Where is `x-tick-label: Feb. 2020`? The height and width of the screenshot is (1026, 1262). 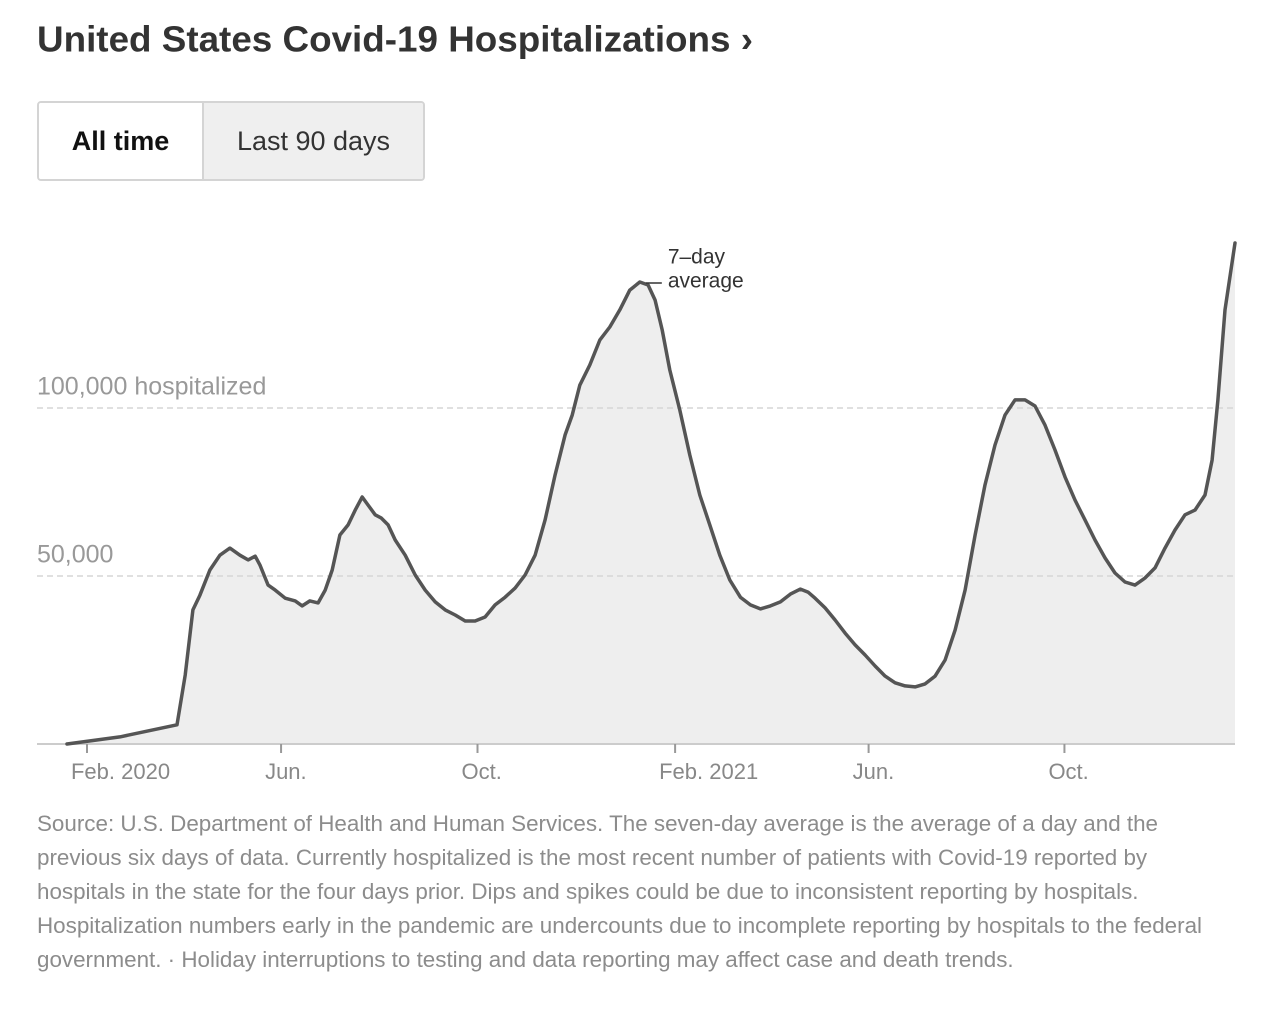 x-tick-label: Feb. 2020 is located at coordinates (120, 771).